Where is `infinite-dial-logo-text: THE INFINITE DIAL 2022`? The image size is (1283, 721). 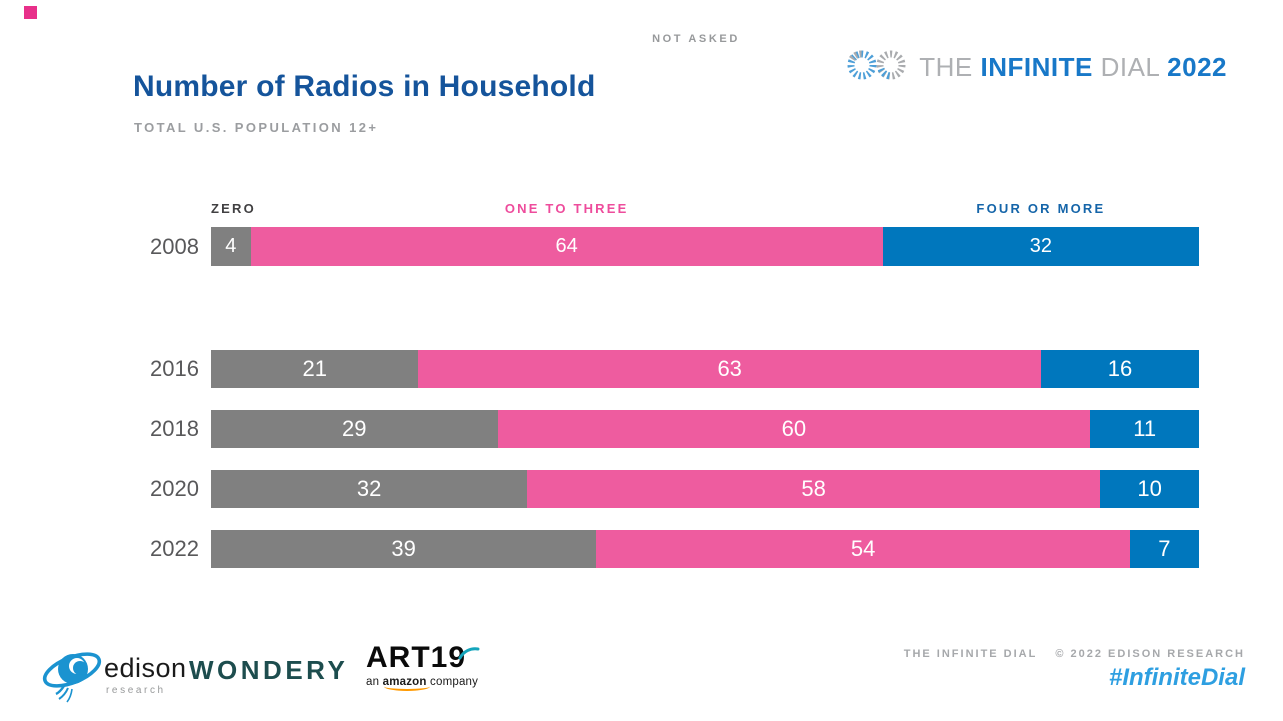 infinite-dial-logo-text: THE INFINITE DIAL 2022 is located at coordinates (1073, 67).